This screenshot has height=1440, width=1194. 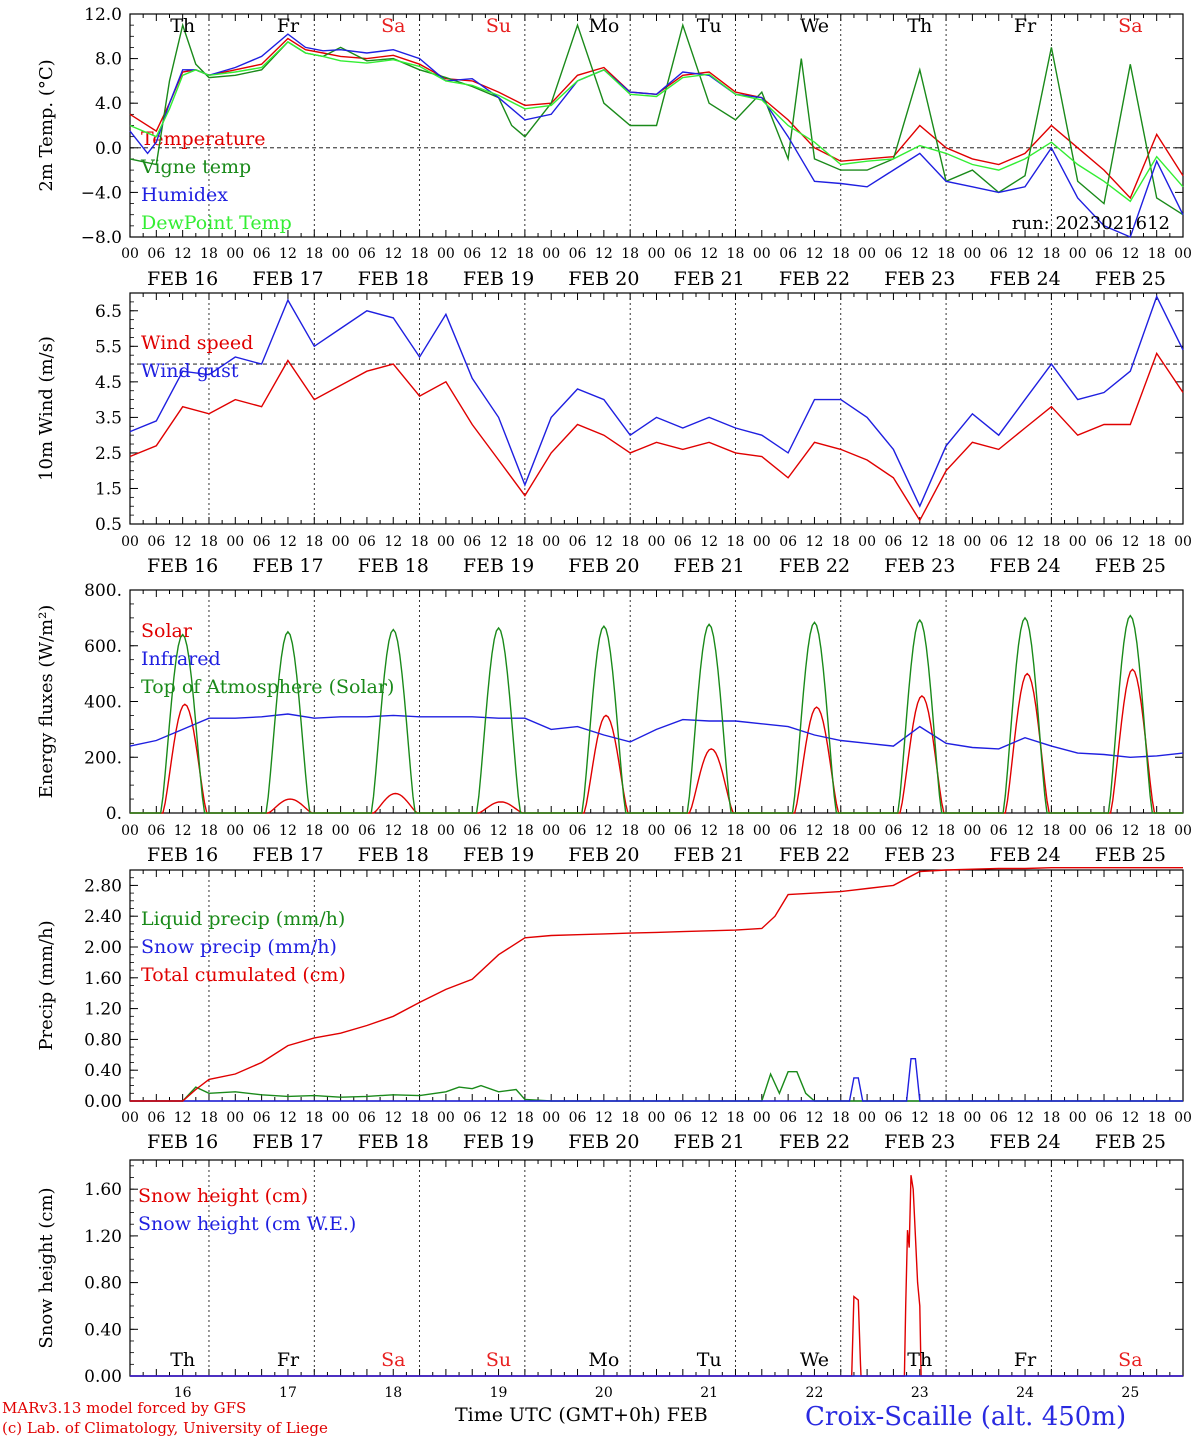 I want to click on panel-2-date-label: FEB 19, so click(x=498, y=855).